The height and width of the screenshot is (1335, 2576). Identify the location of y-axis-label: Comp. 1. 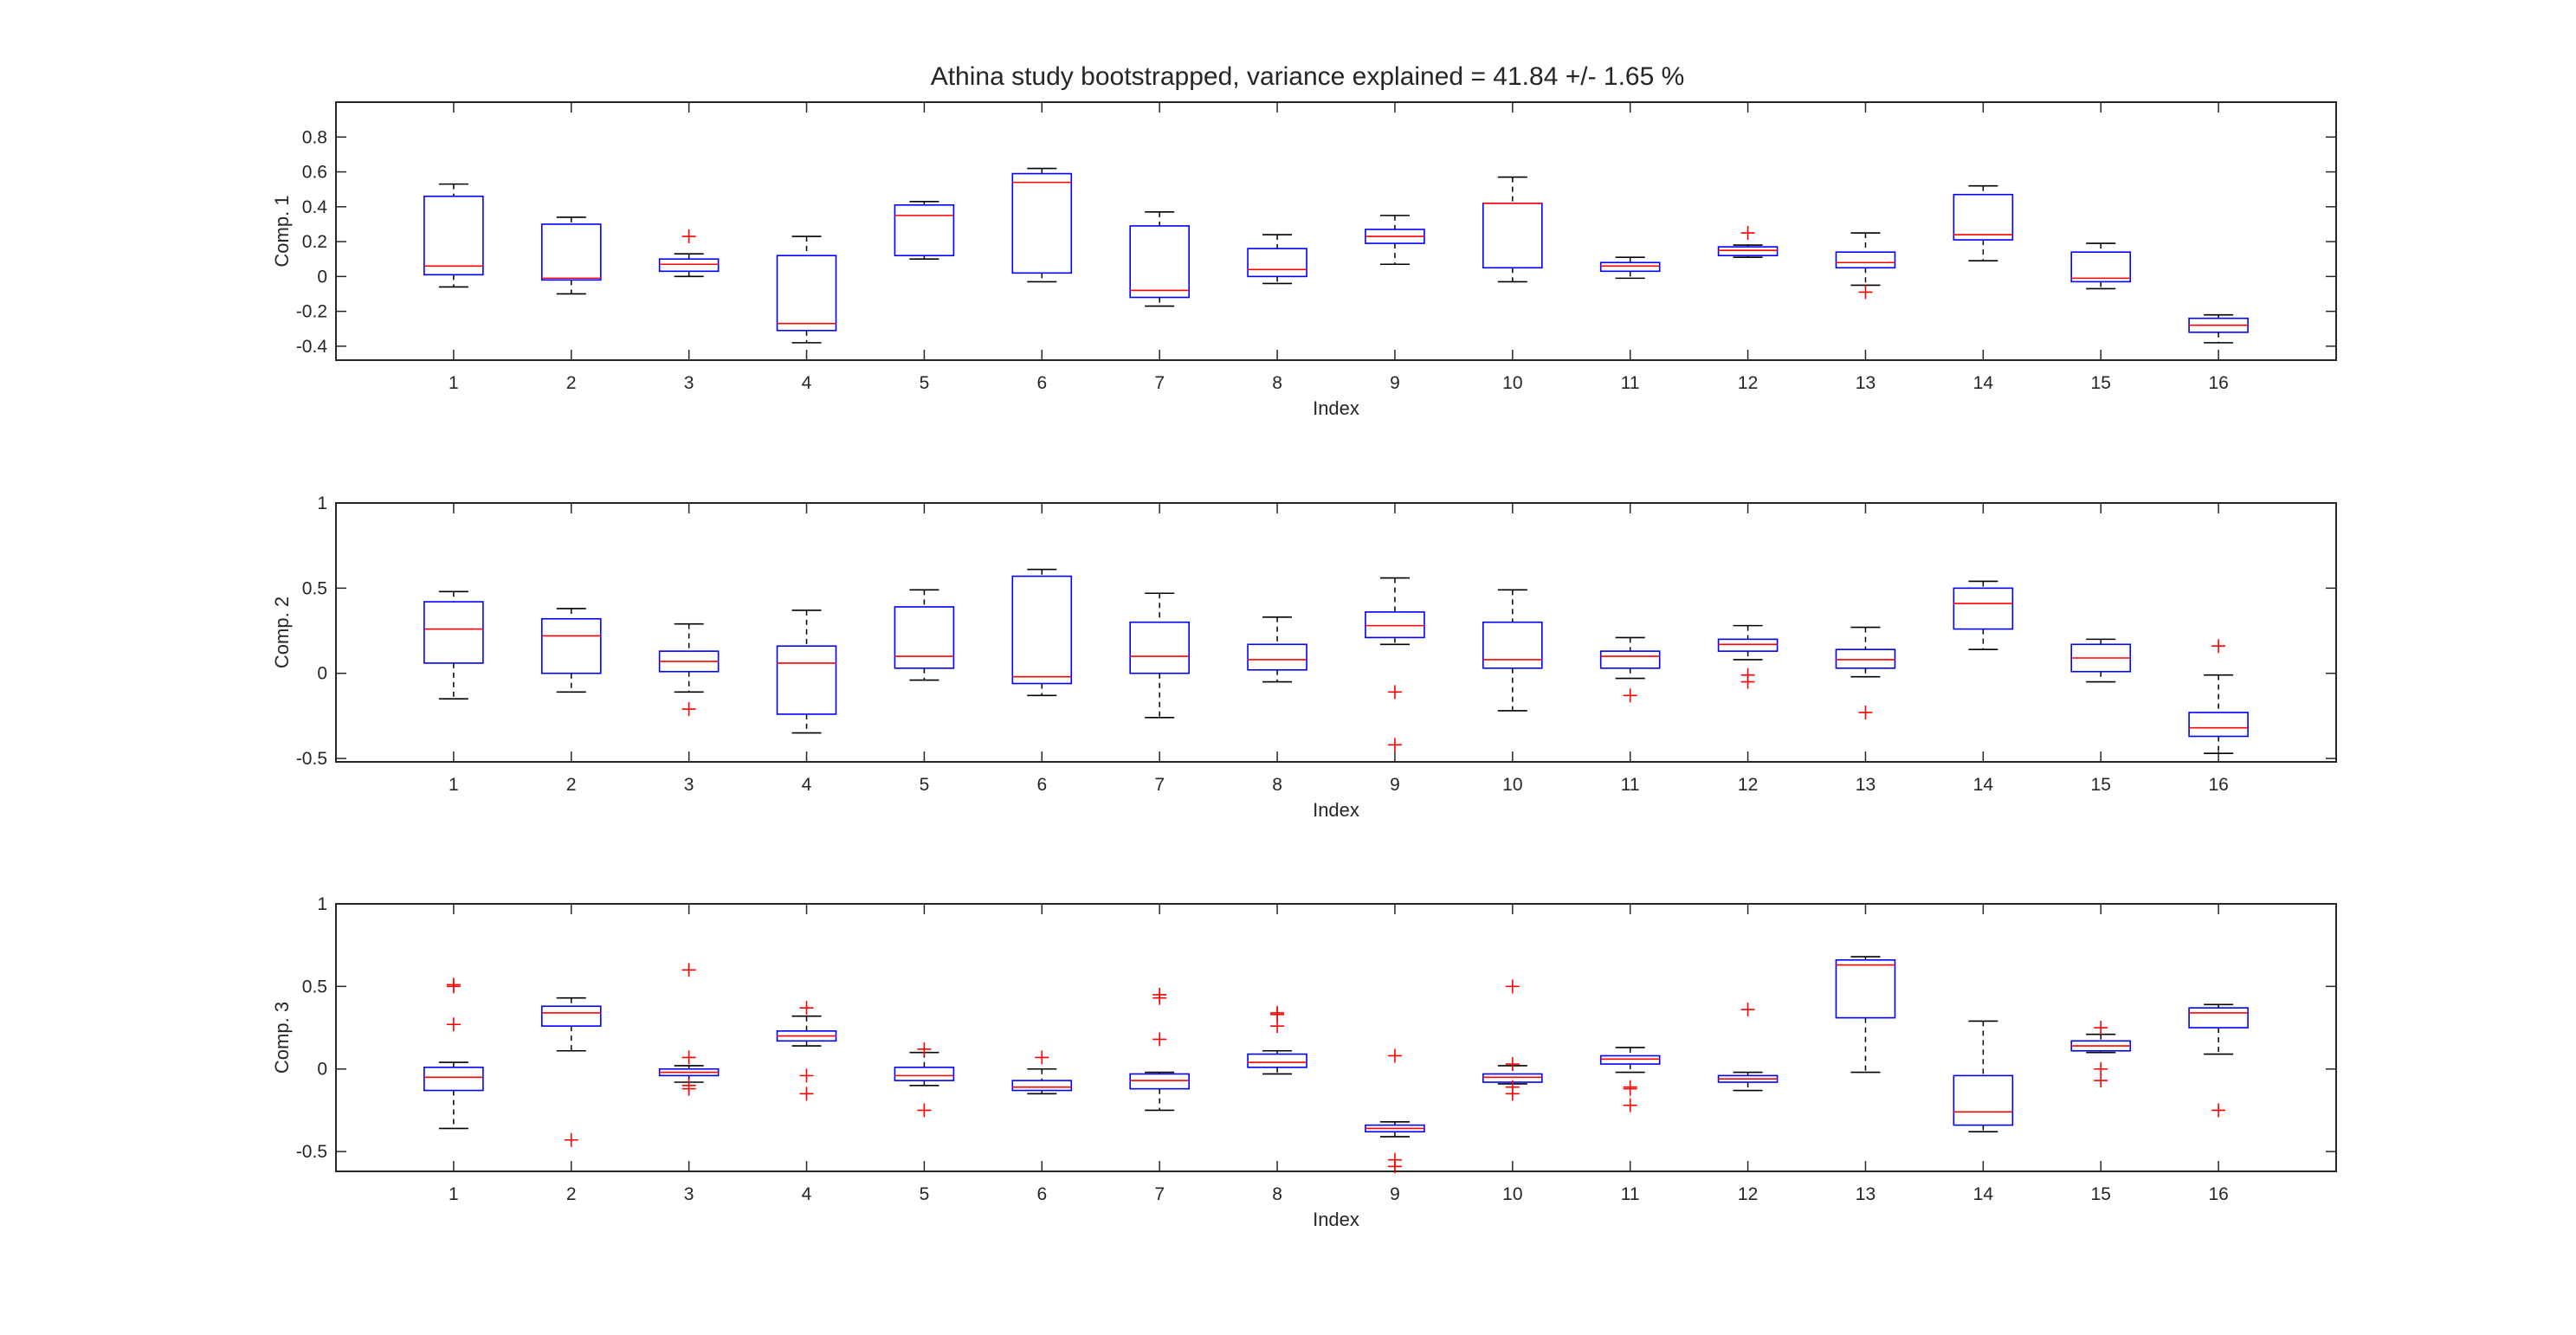
(282, 231).